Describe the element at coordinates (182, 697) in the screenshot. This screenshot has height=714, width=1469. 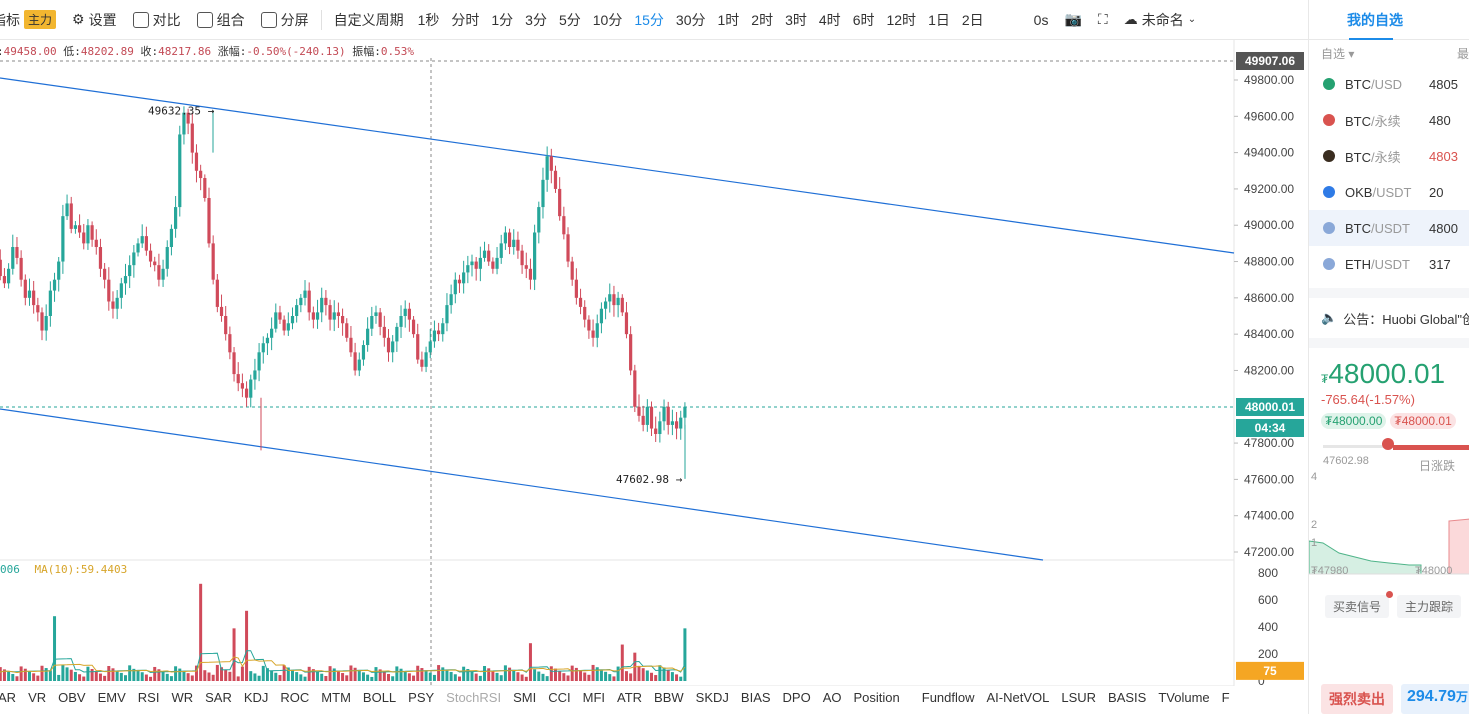
I see `indicator-5: WR` at that location.